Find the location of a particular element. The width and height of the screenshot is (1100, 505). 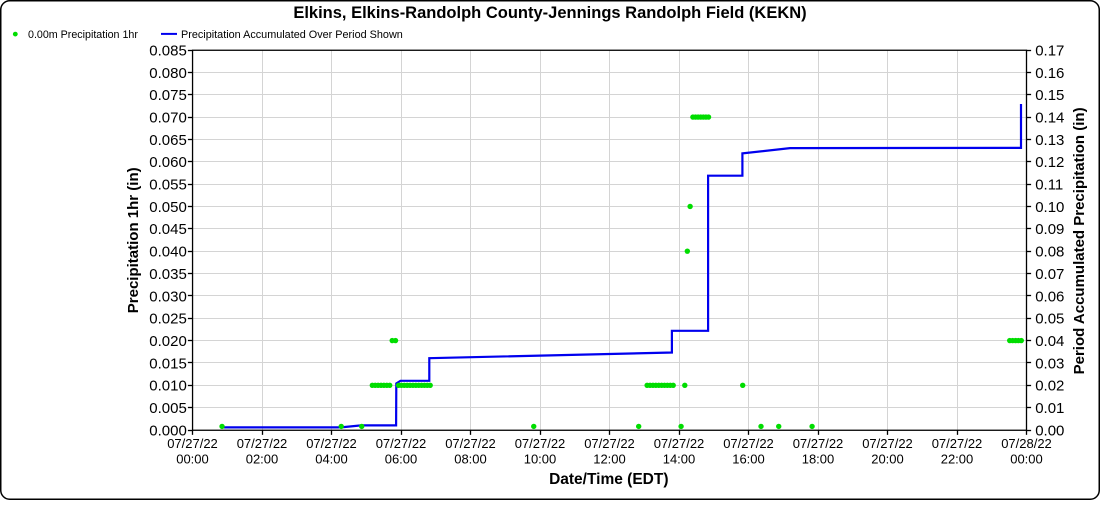

svg-text: 0.065 is located at coordinates (168, 140).